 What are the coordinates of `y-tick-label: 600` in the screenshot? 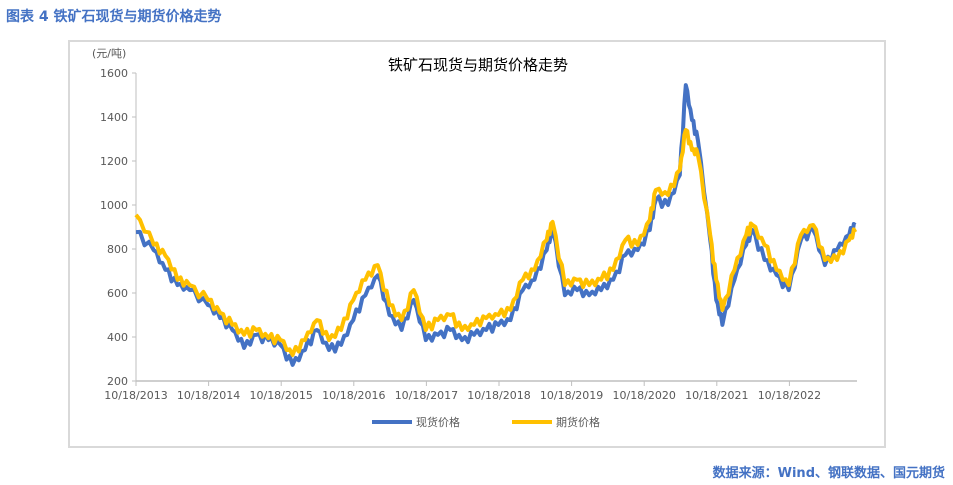 It's located at (117, 293).